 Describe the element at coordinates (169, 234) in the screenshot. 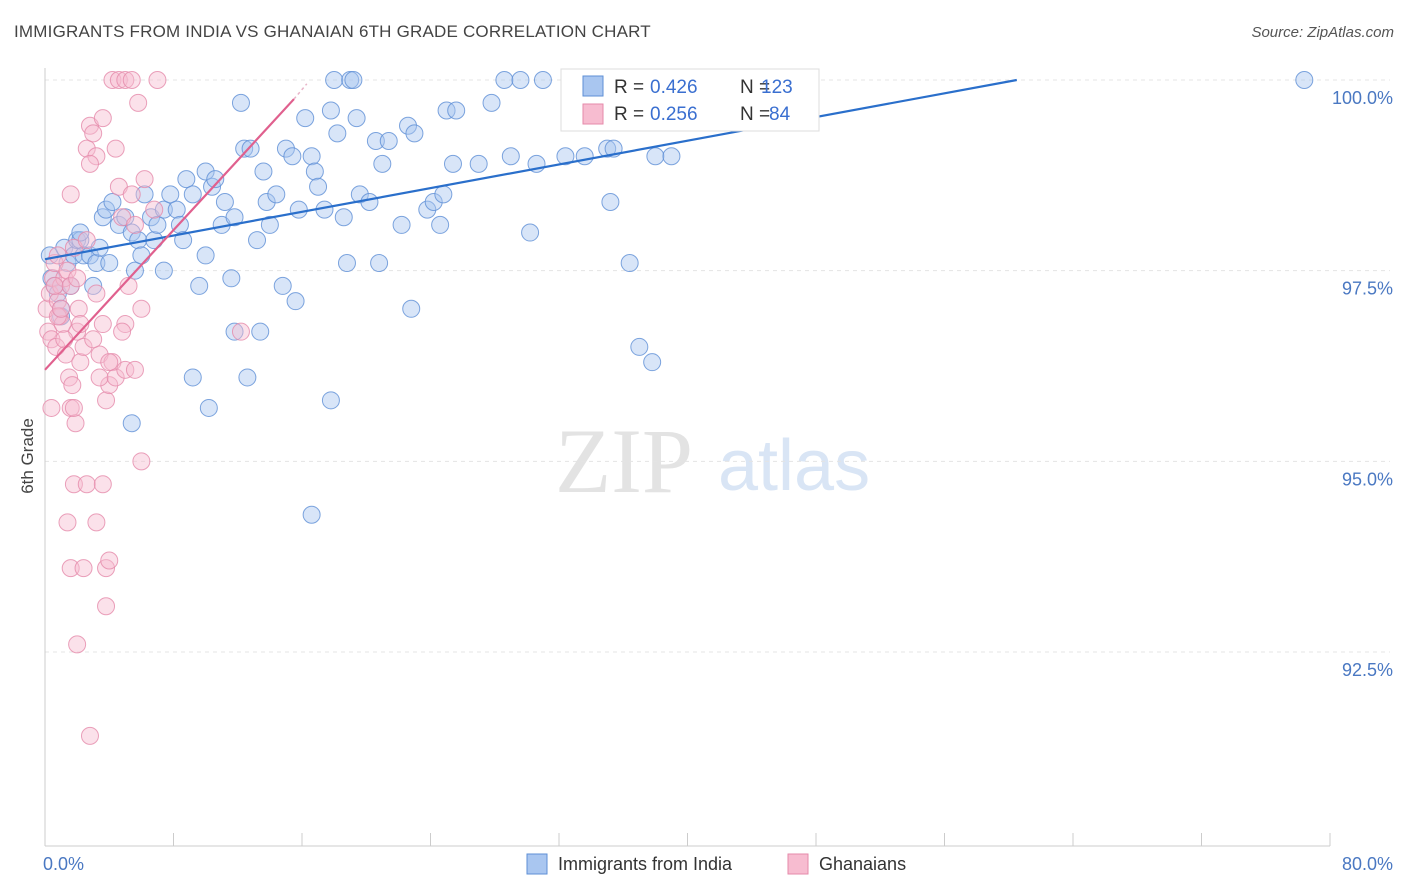

I see `ghana-trend-line` at that location.